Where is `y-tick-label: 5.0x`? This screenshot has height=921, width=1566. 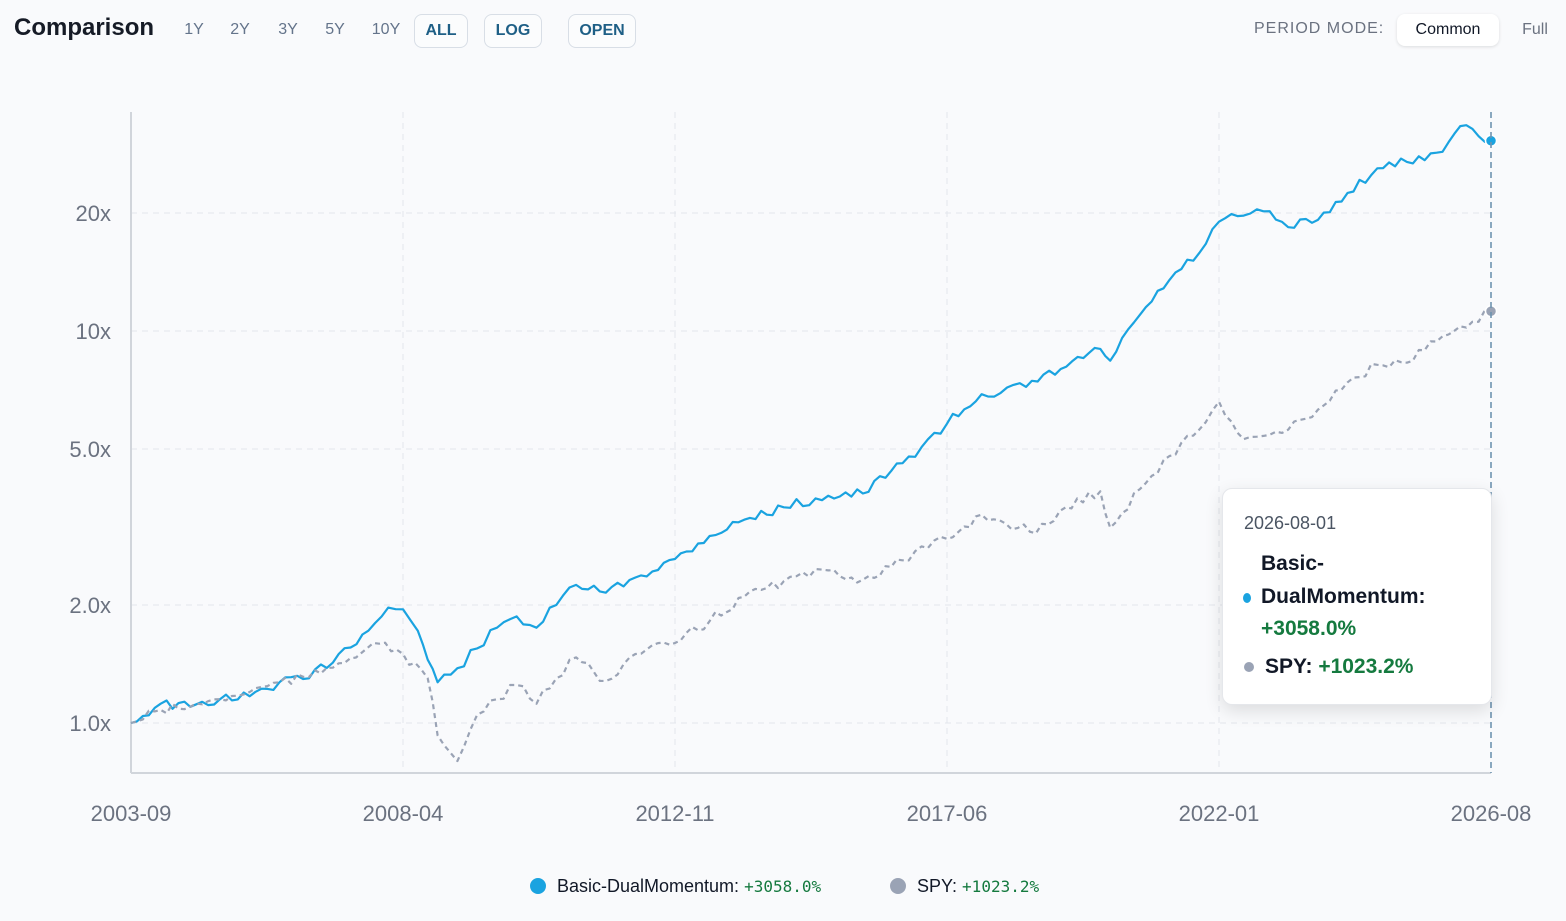 y-tick-label: 5.0x is located at coordinates (90, 449).